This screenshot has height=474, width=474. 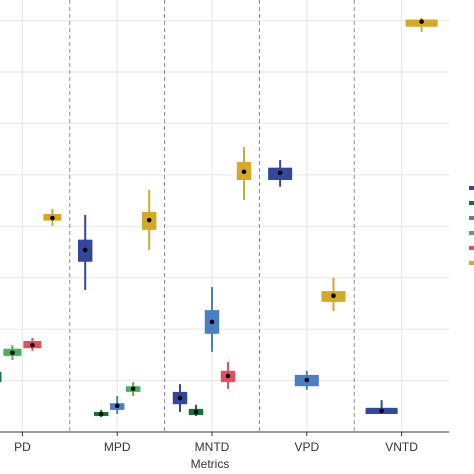 I want to click on x-tick-label: MPD, so click(x=117, y=447).